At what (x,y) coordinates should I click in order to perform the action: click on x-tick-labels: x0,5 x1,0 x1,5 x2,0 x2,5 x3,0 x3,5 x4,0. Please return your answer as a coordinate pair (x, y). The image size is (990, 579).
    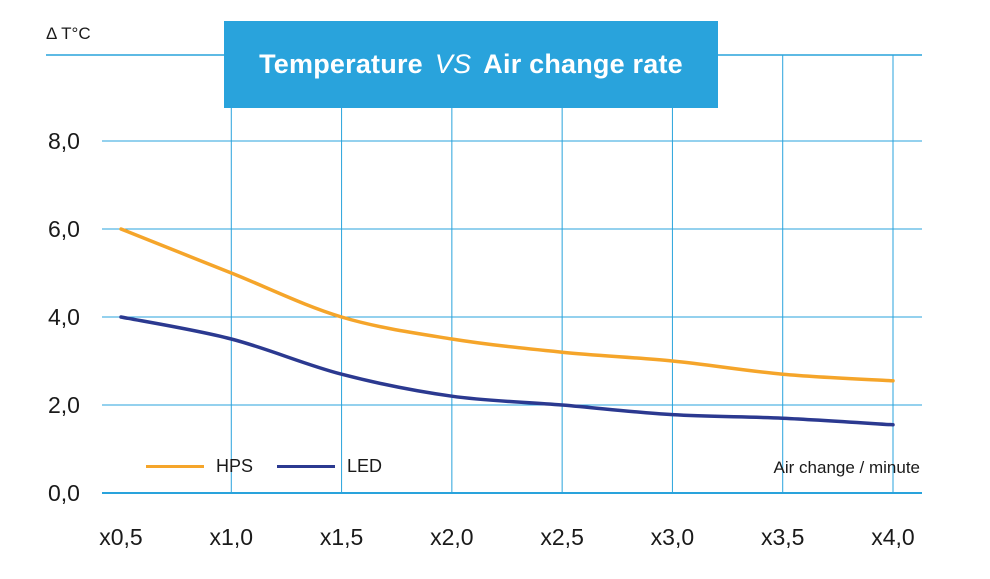
    Looking at the image, I should click on (506, 537).